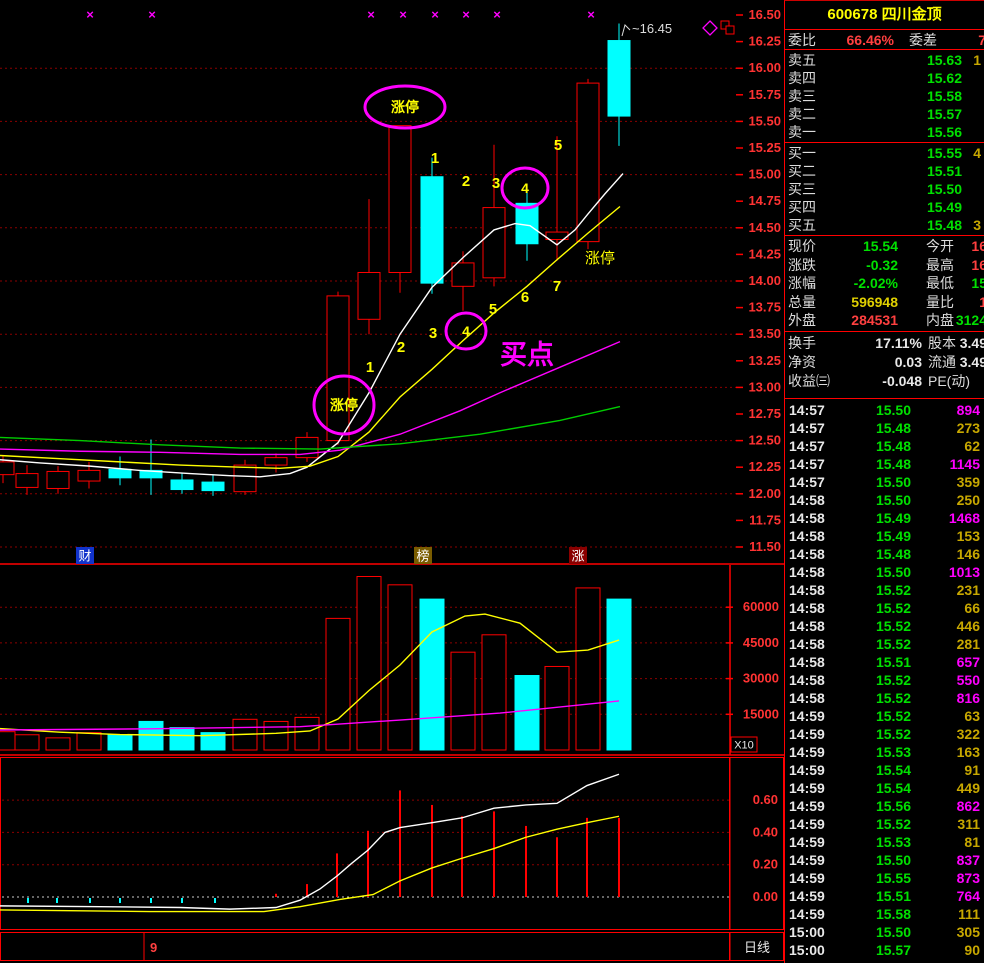  Describe the element at coordinates (600, 258) in the screenshot. I see `annotation-text: 涨停` at that location.